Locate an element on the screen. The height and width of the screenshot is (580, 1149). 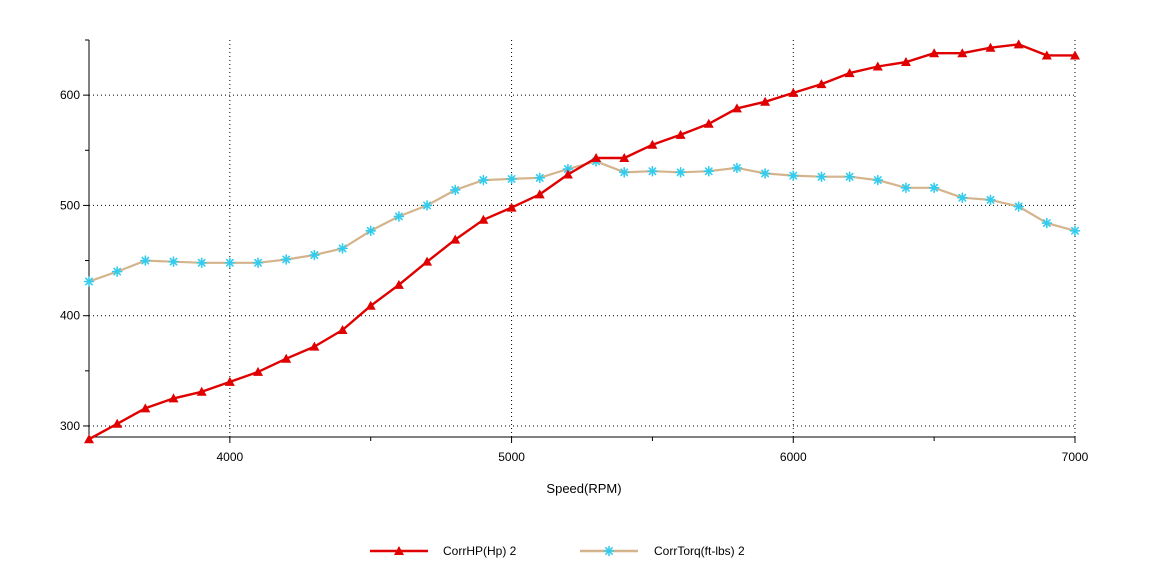
legend-label-corrtorq: CorrTorq(ft-lbs) 2 is located at coordinates (699, 551).